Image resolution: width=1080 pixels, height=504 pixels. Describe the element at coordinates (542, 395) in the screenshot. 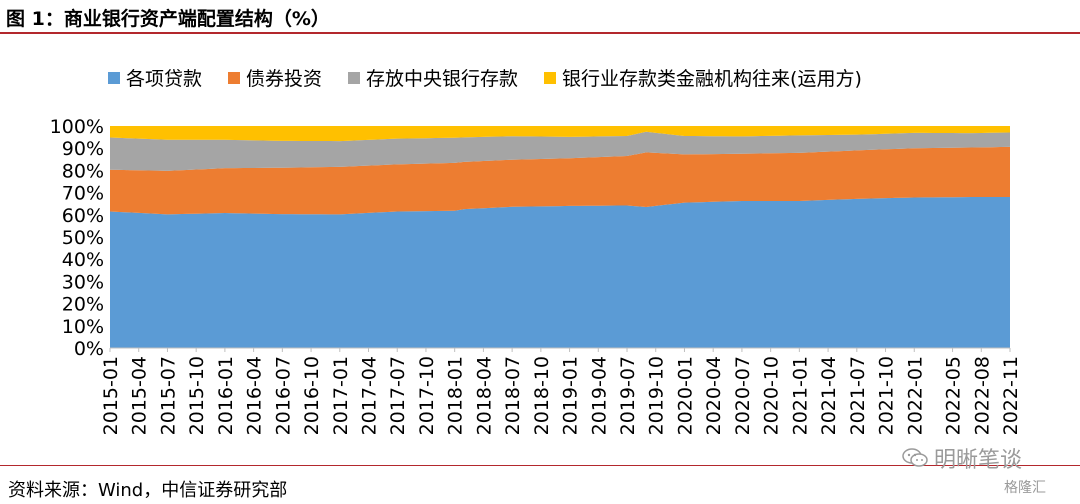

I see `x-tick-label: 2018-10` at that location.